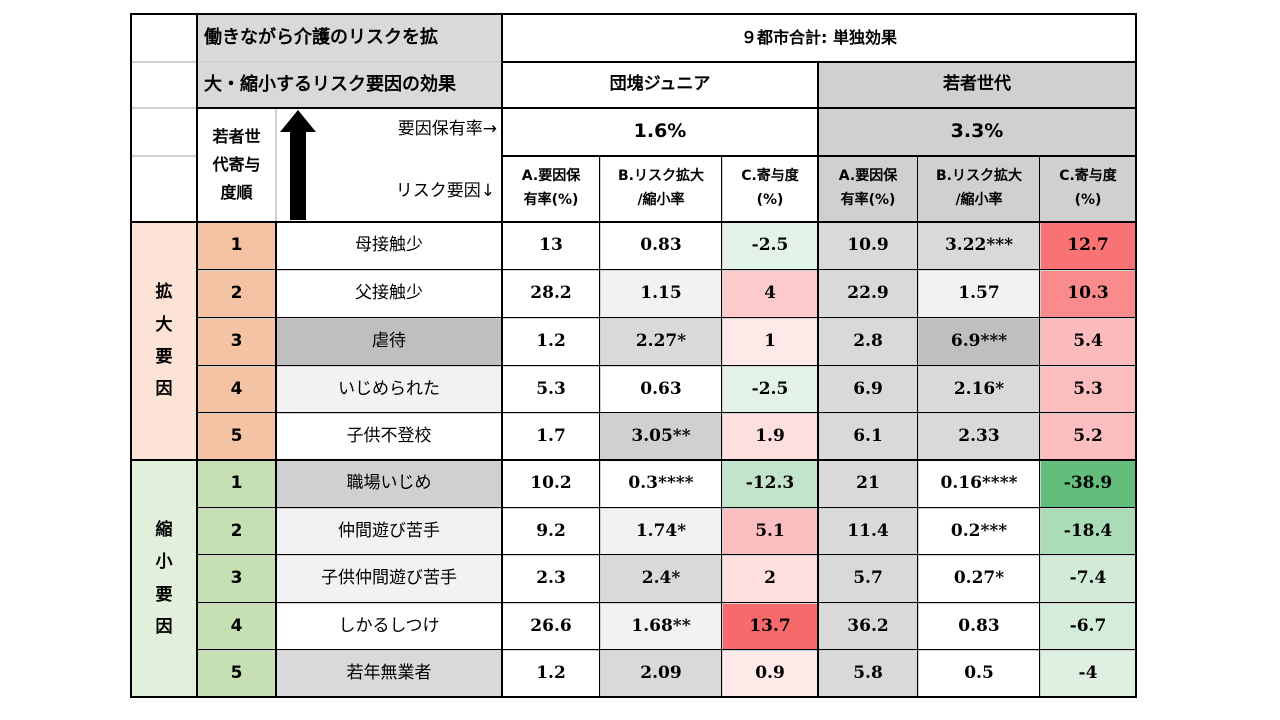 Image resolution: width=1280 pixels, height=720 pixels. Describe the element at coordinates (1088, 294) in the screenshot. I see `g2-contribution-cell: 10.3` at that location.